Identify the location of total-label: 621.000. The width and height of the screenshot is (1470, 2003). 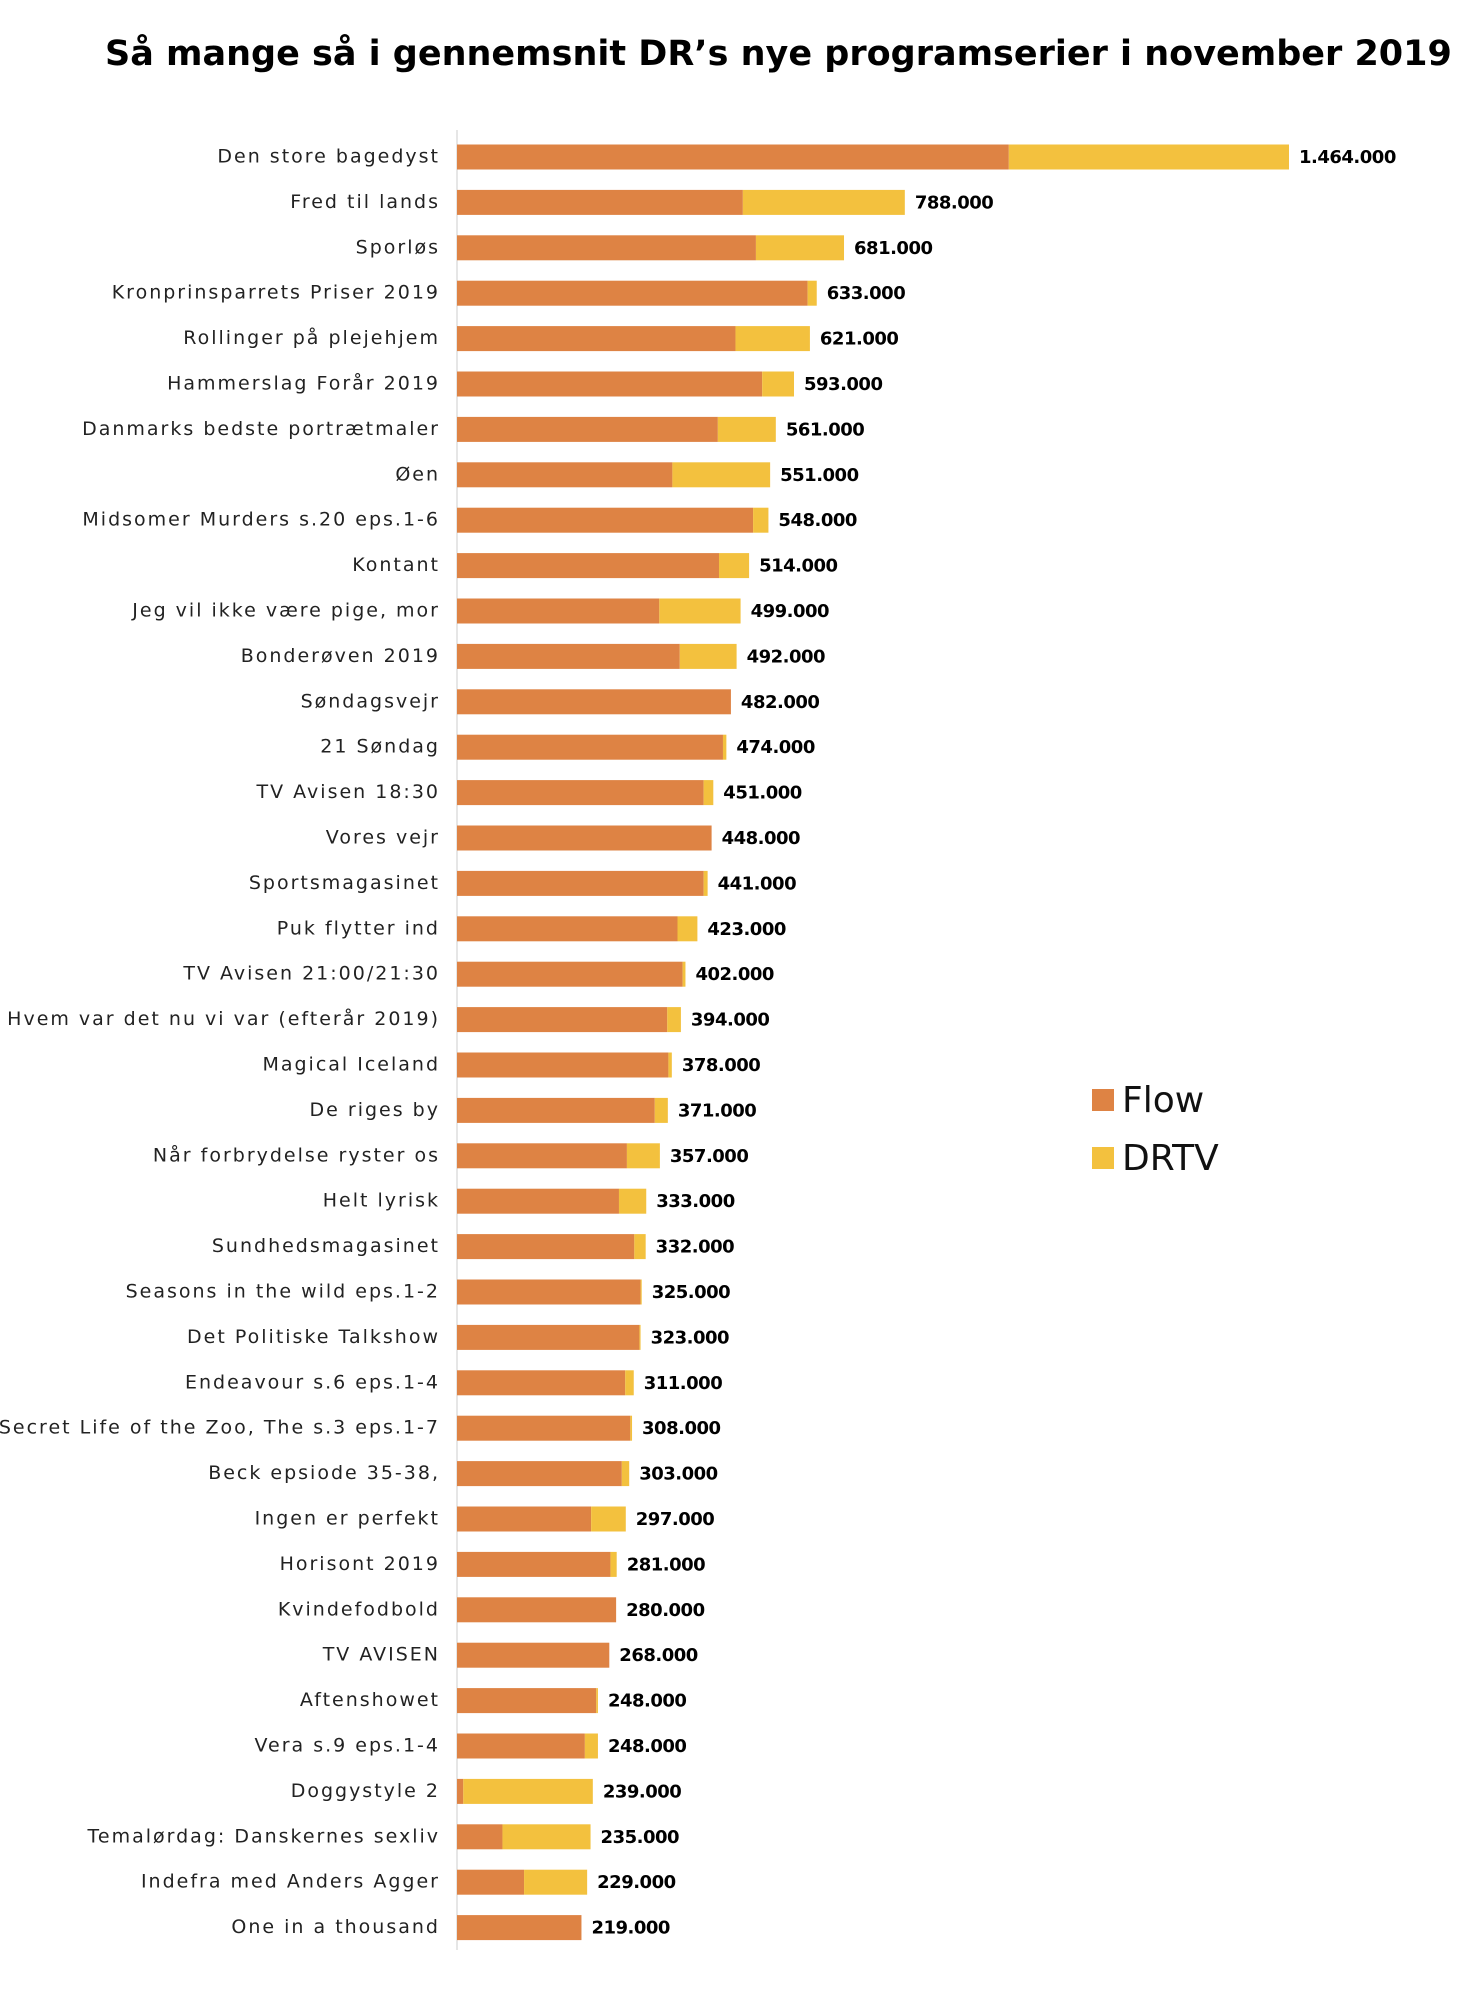
(859, 339).